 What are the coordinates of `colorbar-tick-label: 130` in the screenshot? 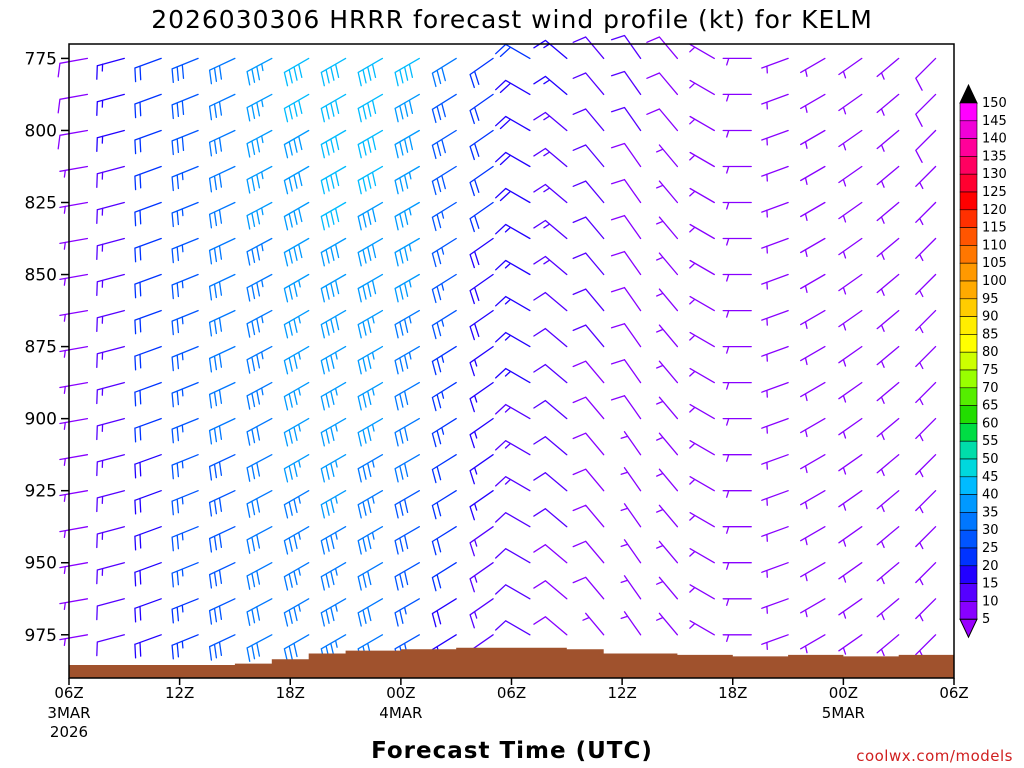 It's located at (994, 174).